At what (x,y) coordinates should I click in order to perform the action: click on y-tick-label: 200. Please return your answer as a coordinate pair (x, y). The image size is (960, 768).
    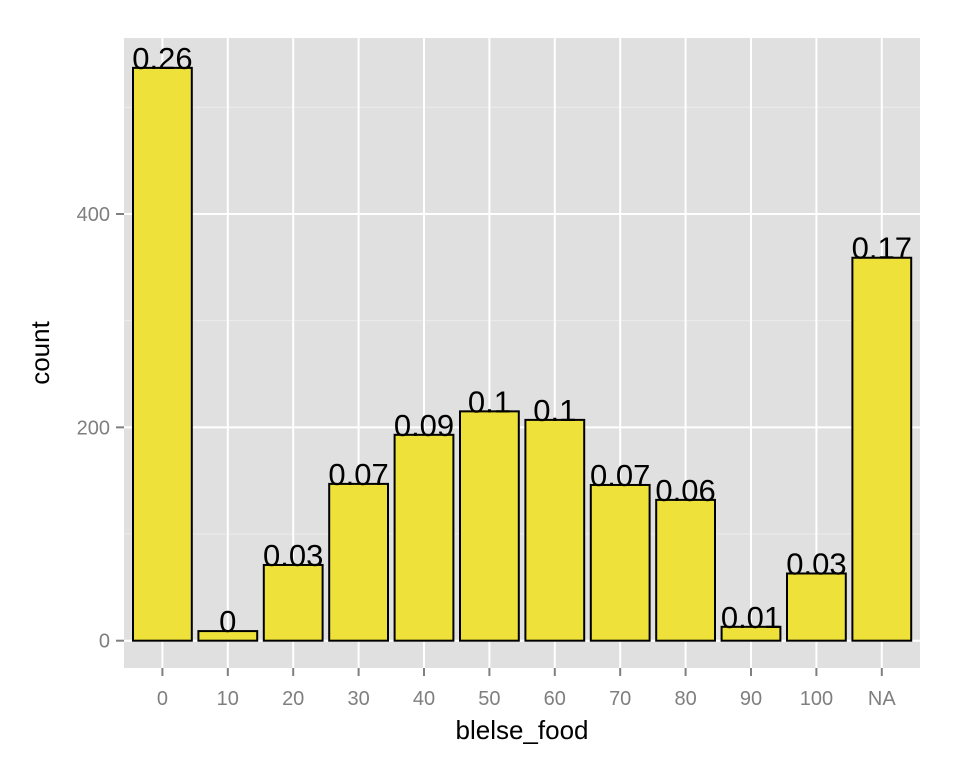
    Looking at the image, I should click on (93, 428).